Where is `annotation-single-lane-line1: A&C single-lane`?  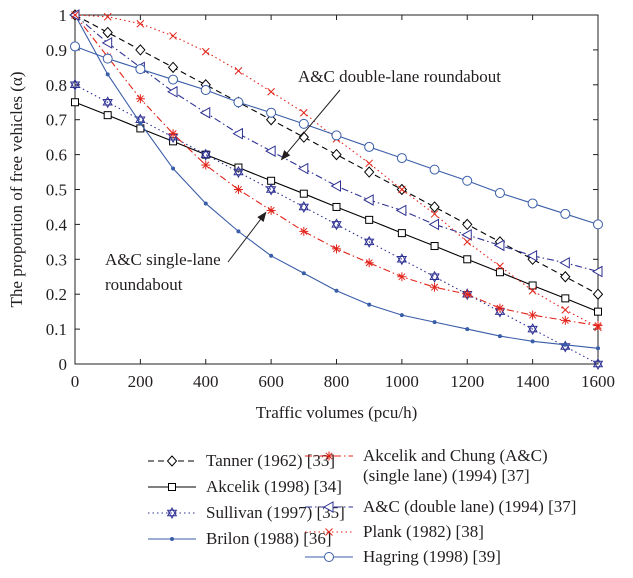 annotation-single-lane-line1: A&C single-lane is located at coordinates (163, 259).